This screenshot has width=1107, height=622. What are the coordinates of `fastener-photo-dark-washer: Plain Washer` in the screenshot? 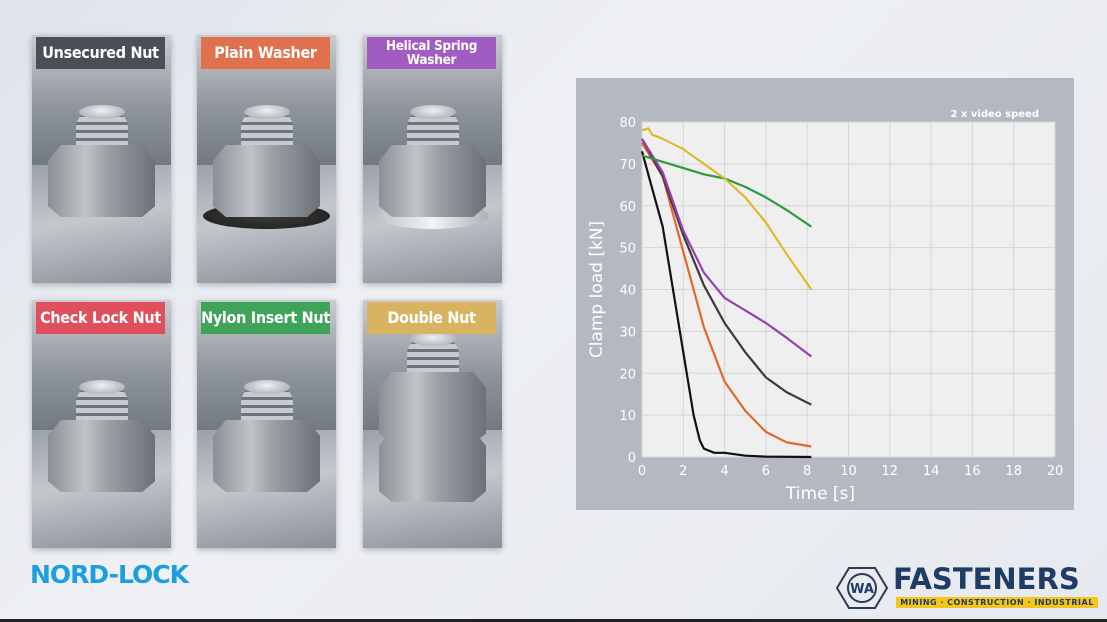 It's located at (266, 159).